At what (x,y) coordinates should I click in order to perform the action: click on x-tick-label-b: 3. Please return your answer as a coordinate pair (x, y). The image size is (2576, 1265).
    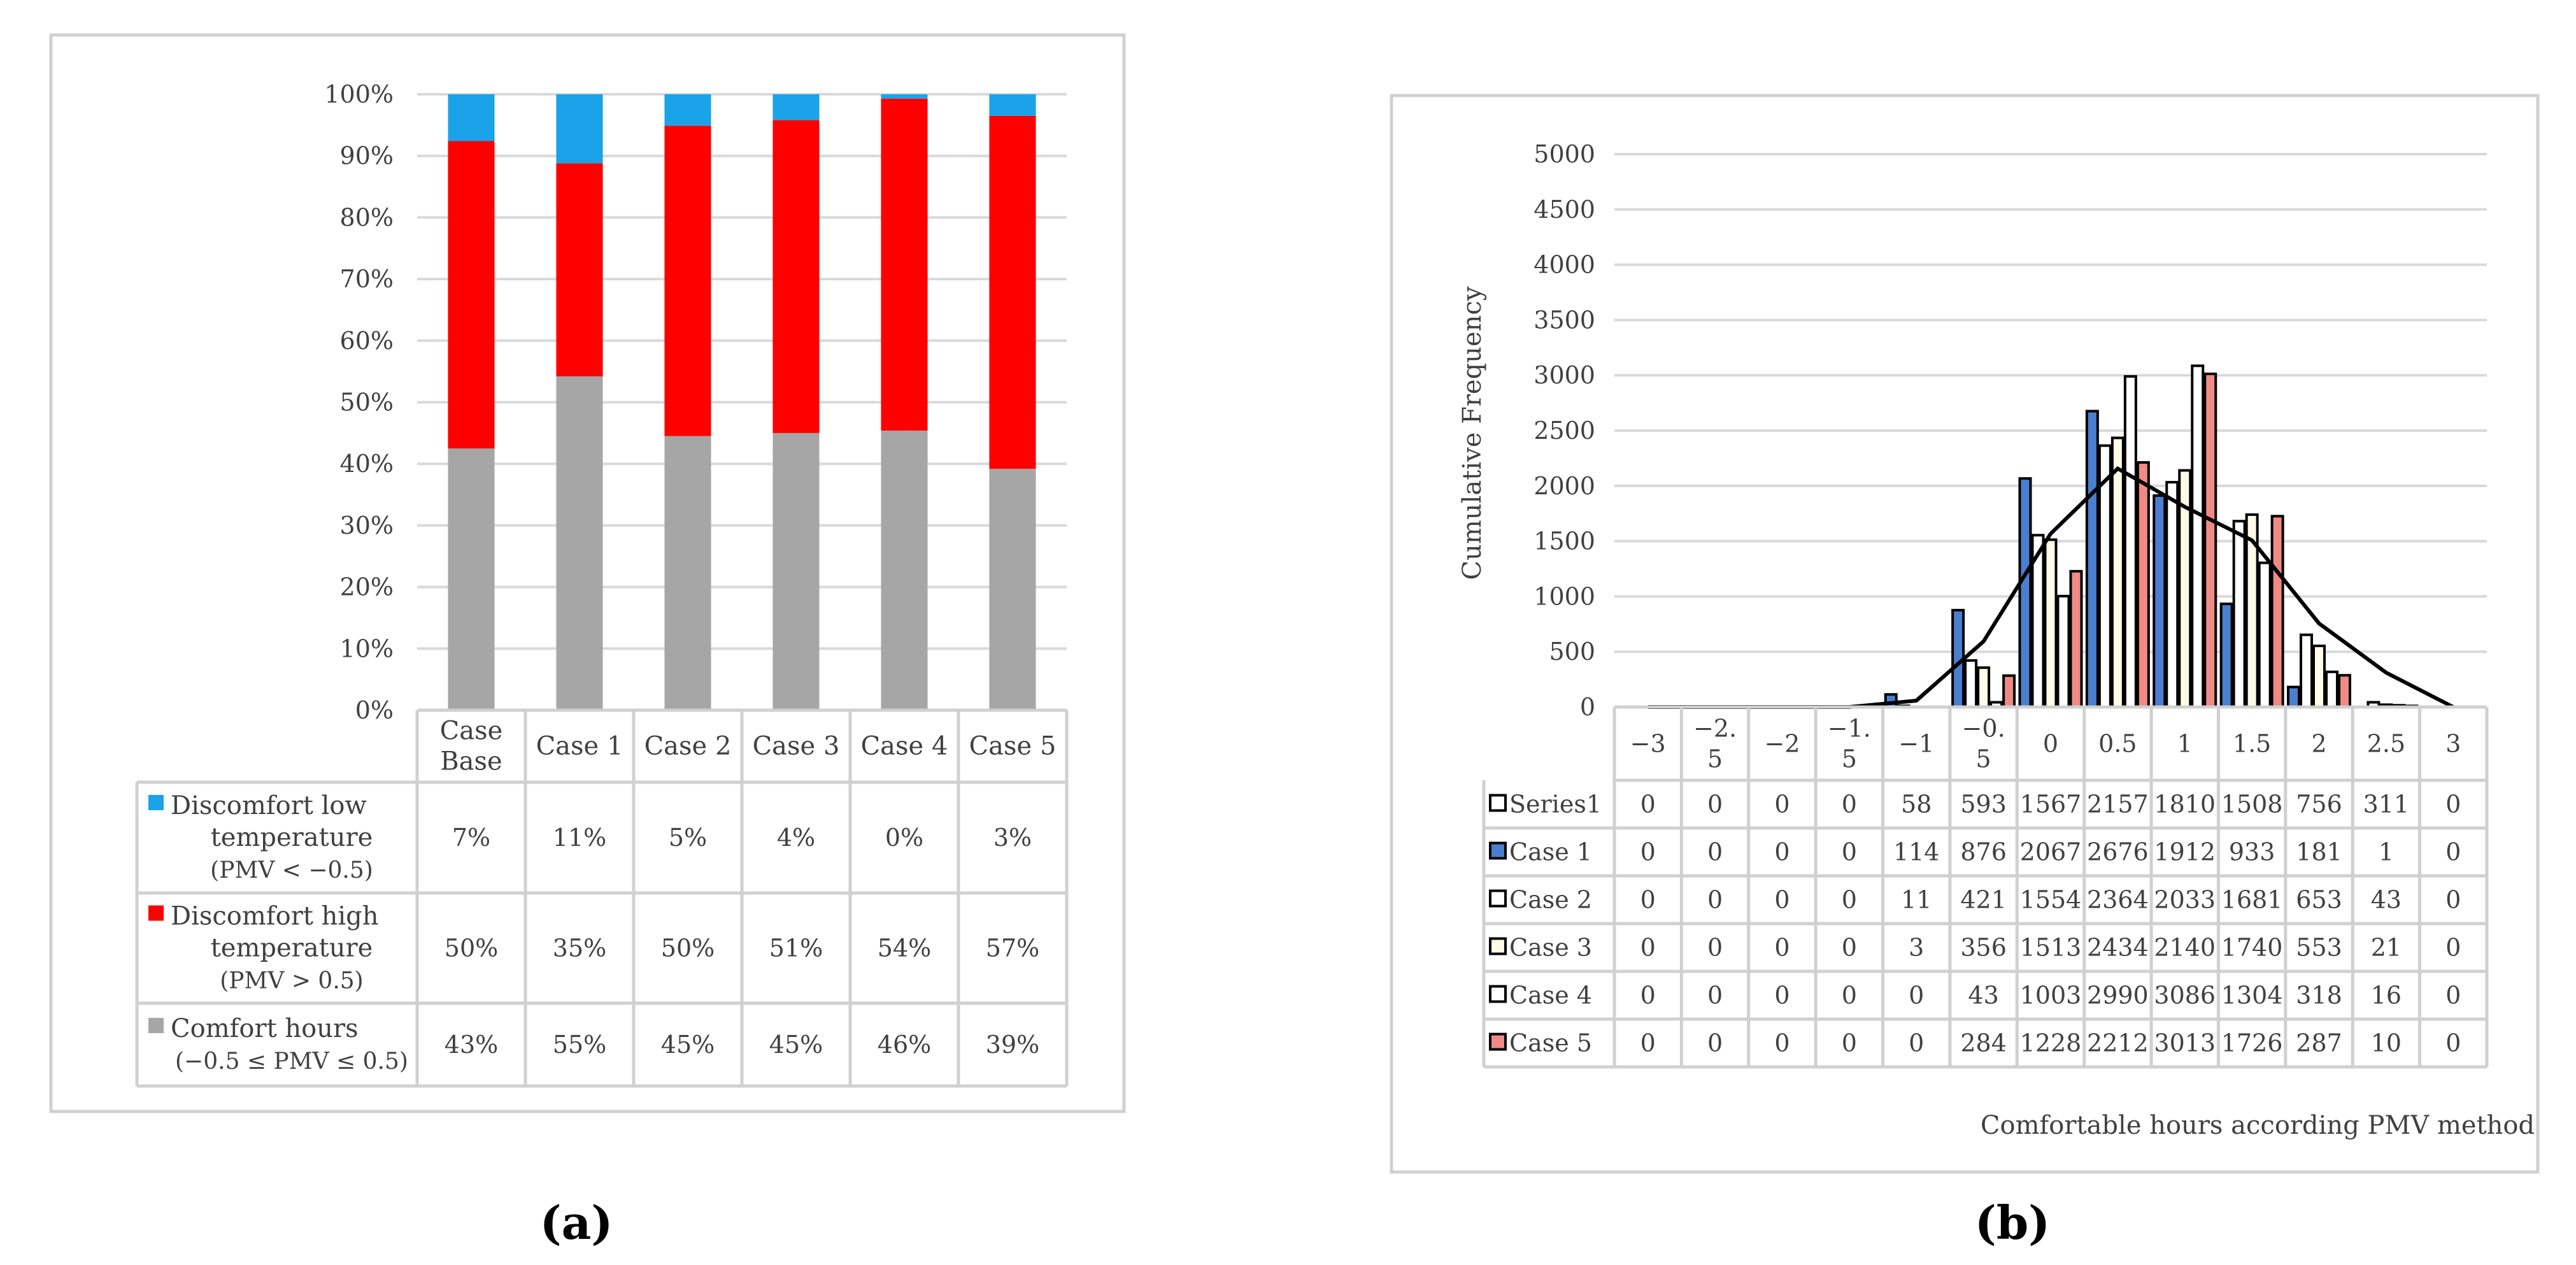
    Looking at the image, I should click on (2453, 744).